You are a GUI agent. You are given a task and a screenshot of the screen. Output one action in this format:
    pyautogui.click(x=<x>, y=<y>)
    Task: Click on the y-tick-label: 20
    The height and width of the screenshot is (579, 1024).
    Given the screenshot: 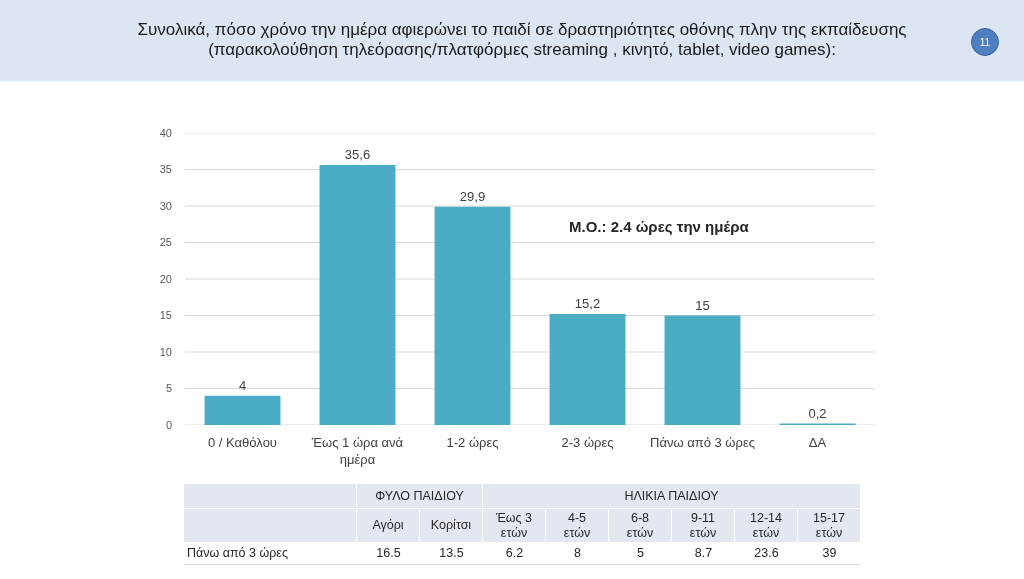 What is the action you would take?
    pyautogui.click(x=165, y=278)
    